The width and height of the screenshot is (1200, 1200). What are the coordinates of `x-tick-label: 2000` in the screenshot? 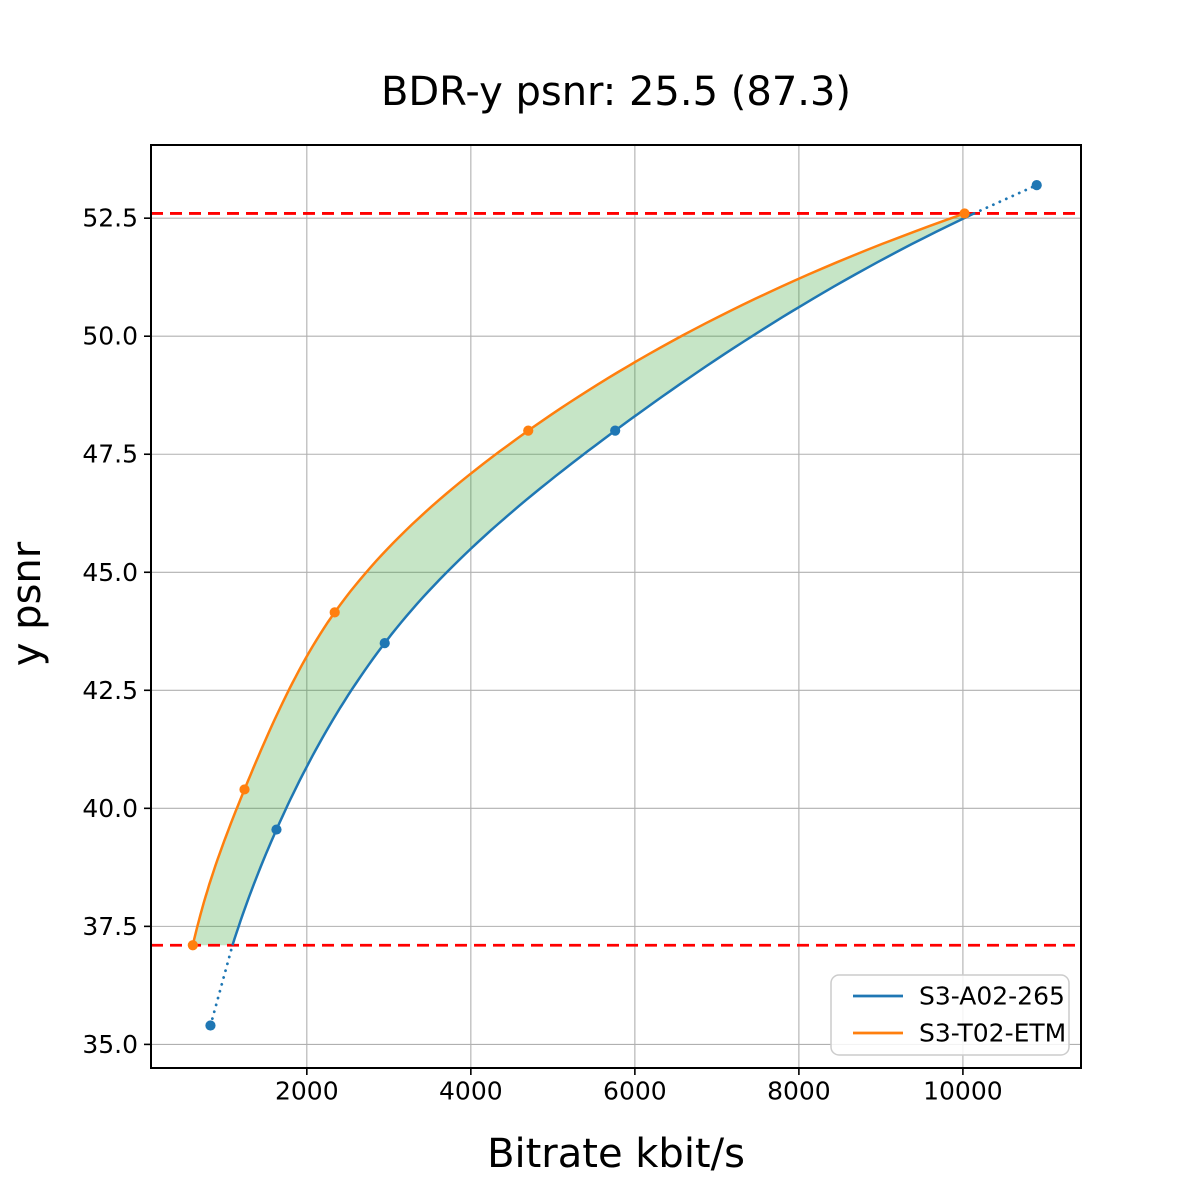 It's located at (307, 1090).